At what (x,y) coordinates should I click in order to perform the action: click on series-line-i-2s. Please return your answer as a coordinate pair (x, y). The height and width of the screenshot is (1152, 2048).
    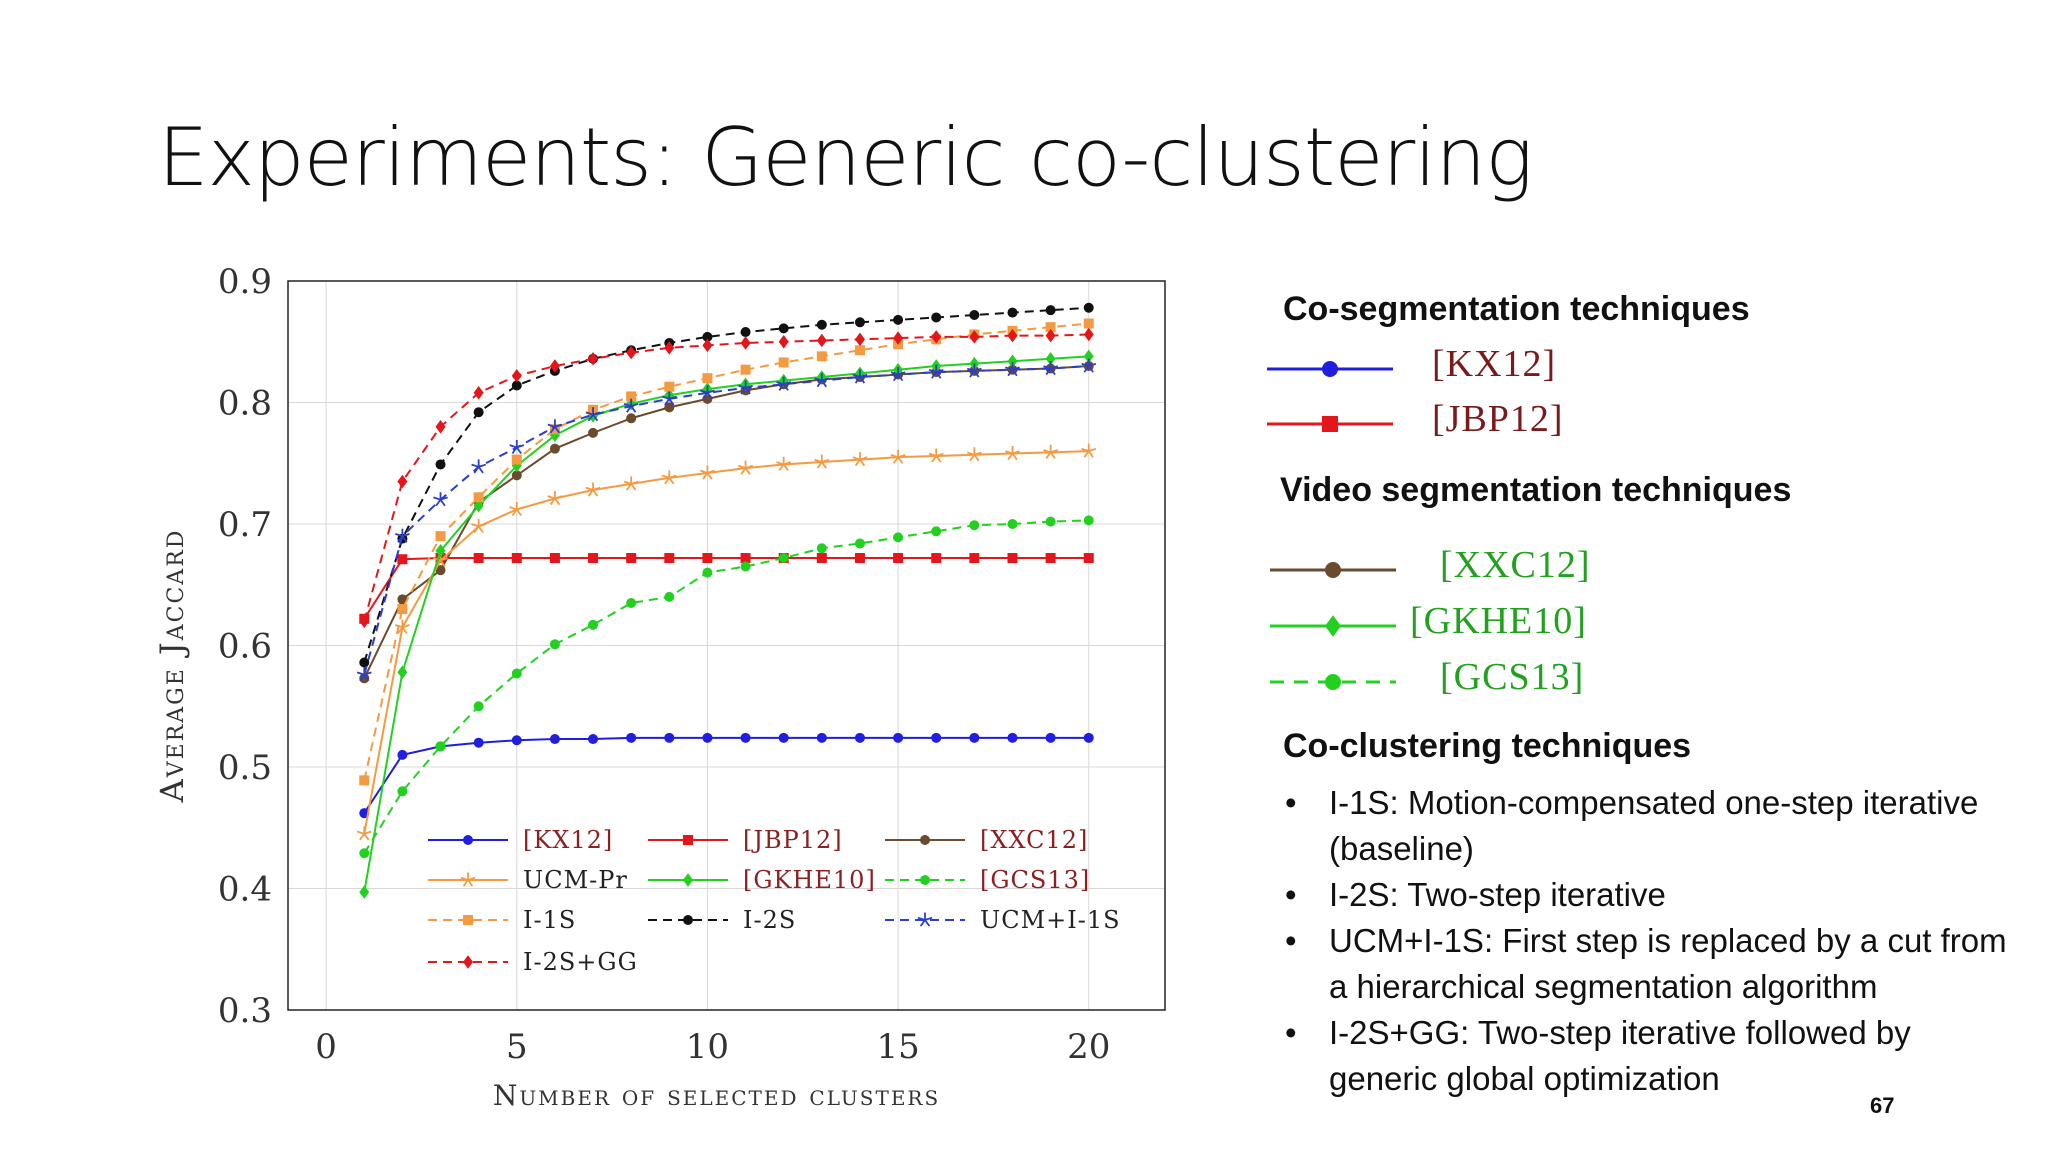
    Looking at the image, I should click on (726, 484).